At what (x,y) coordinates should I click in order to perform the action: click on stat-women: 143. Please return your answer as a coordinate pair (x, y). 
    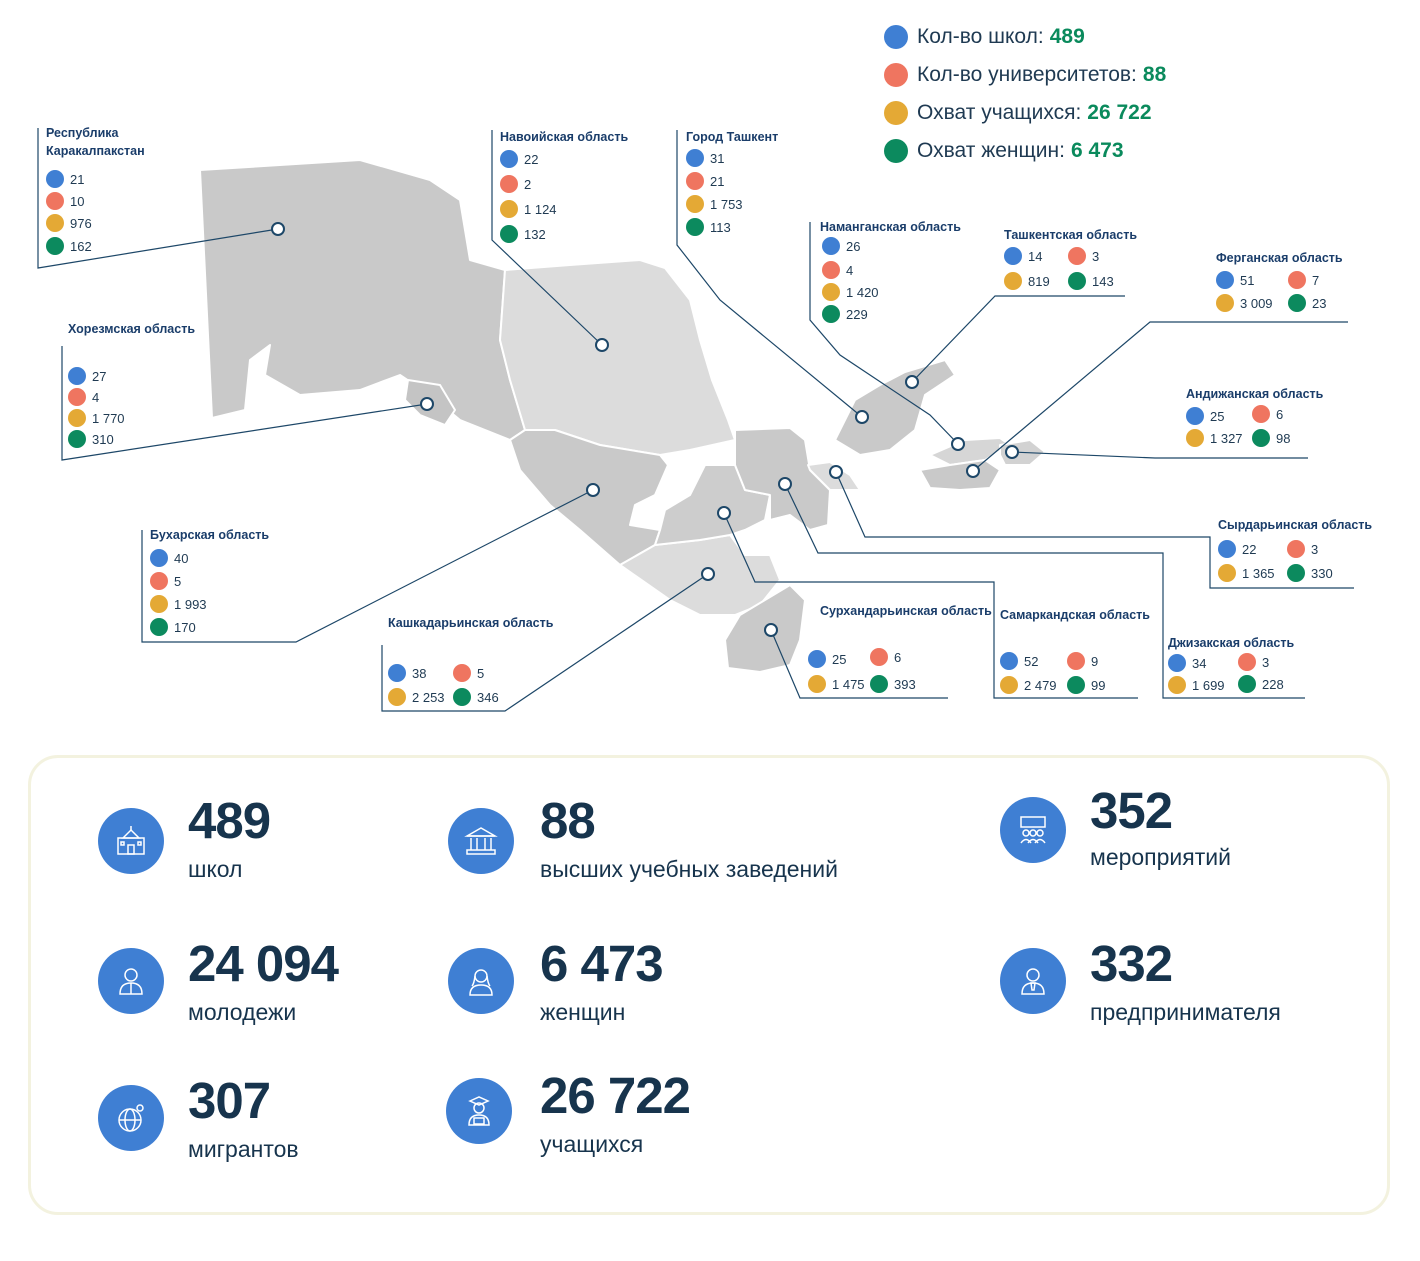
    Looking at the image, I should click on (1091, 281).